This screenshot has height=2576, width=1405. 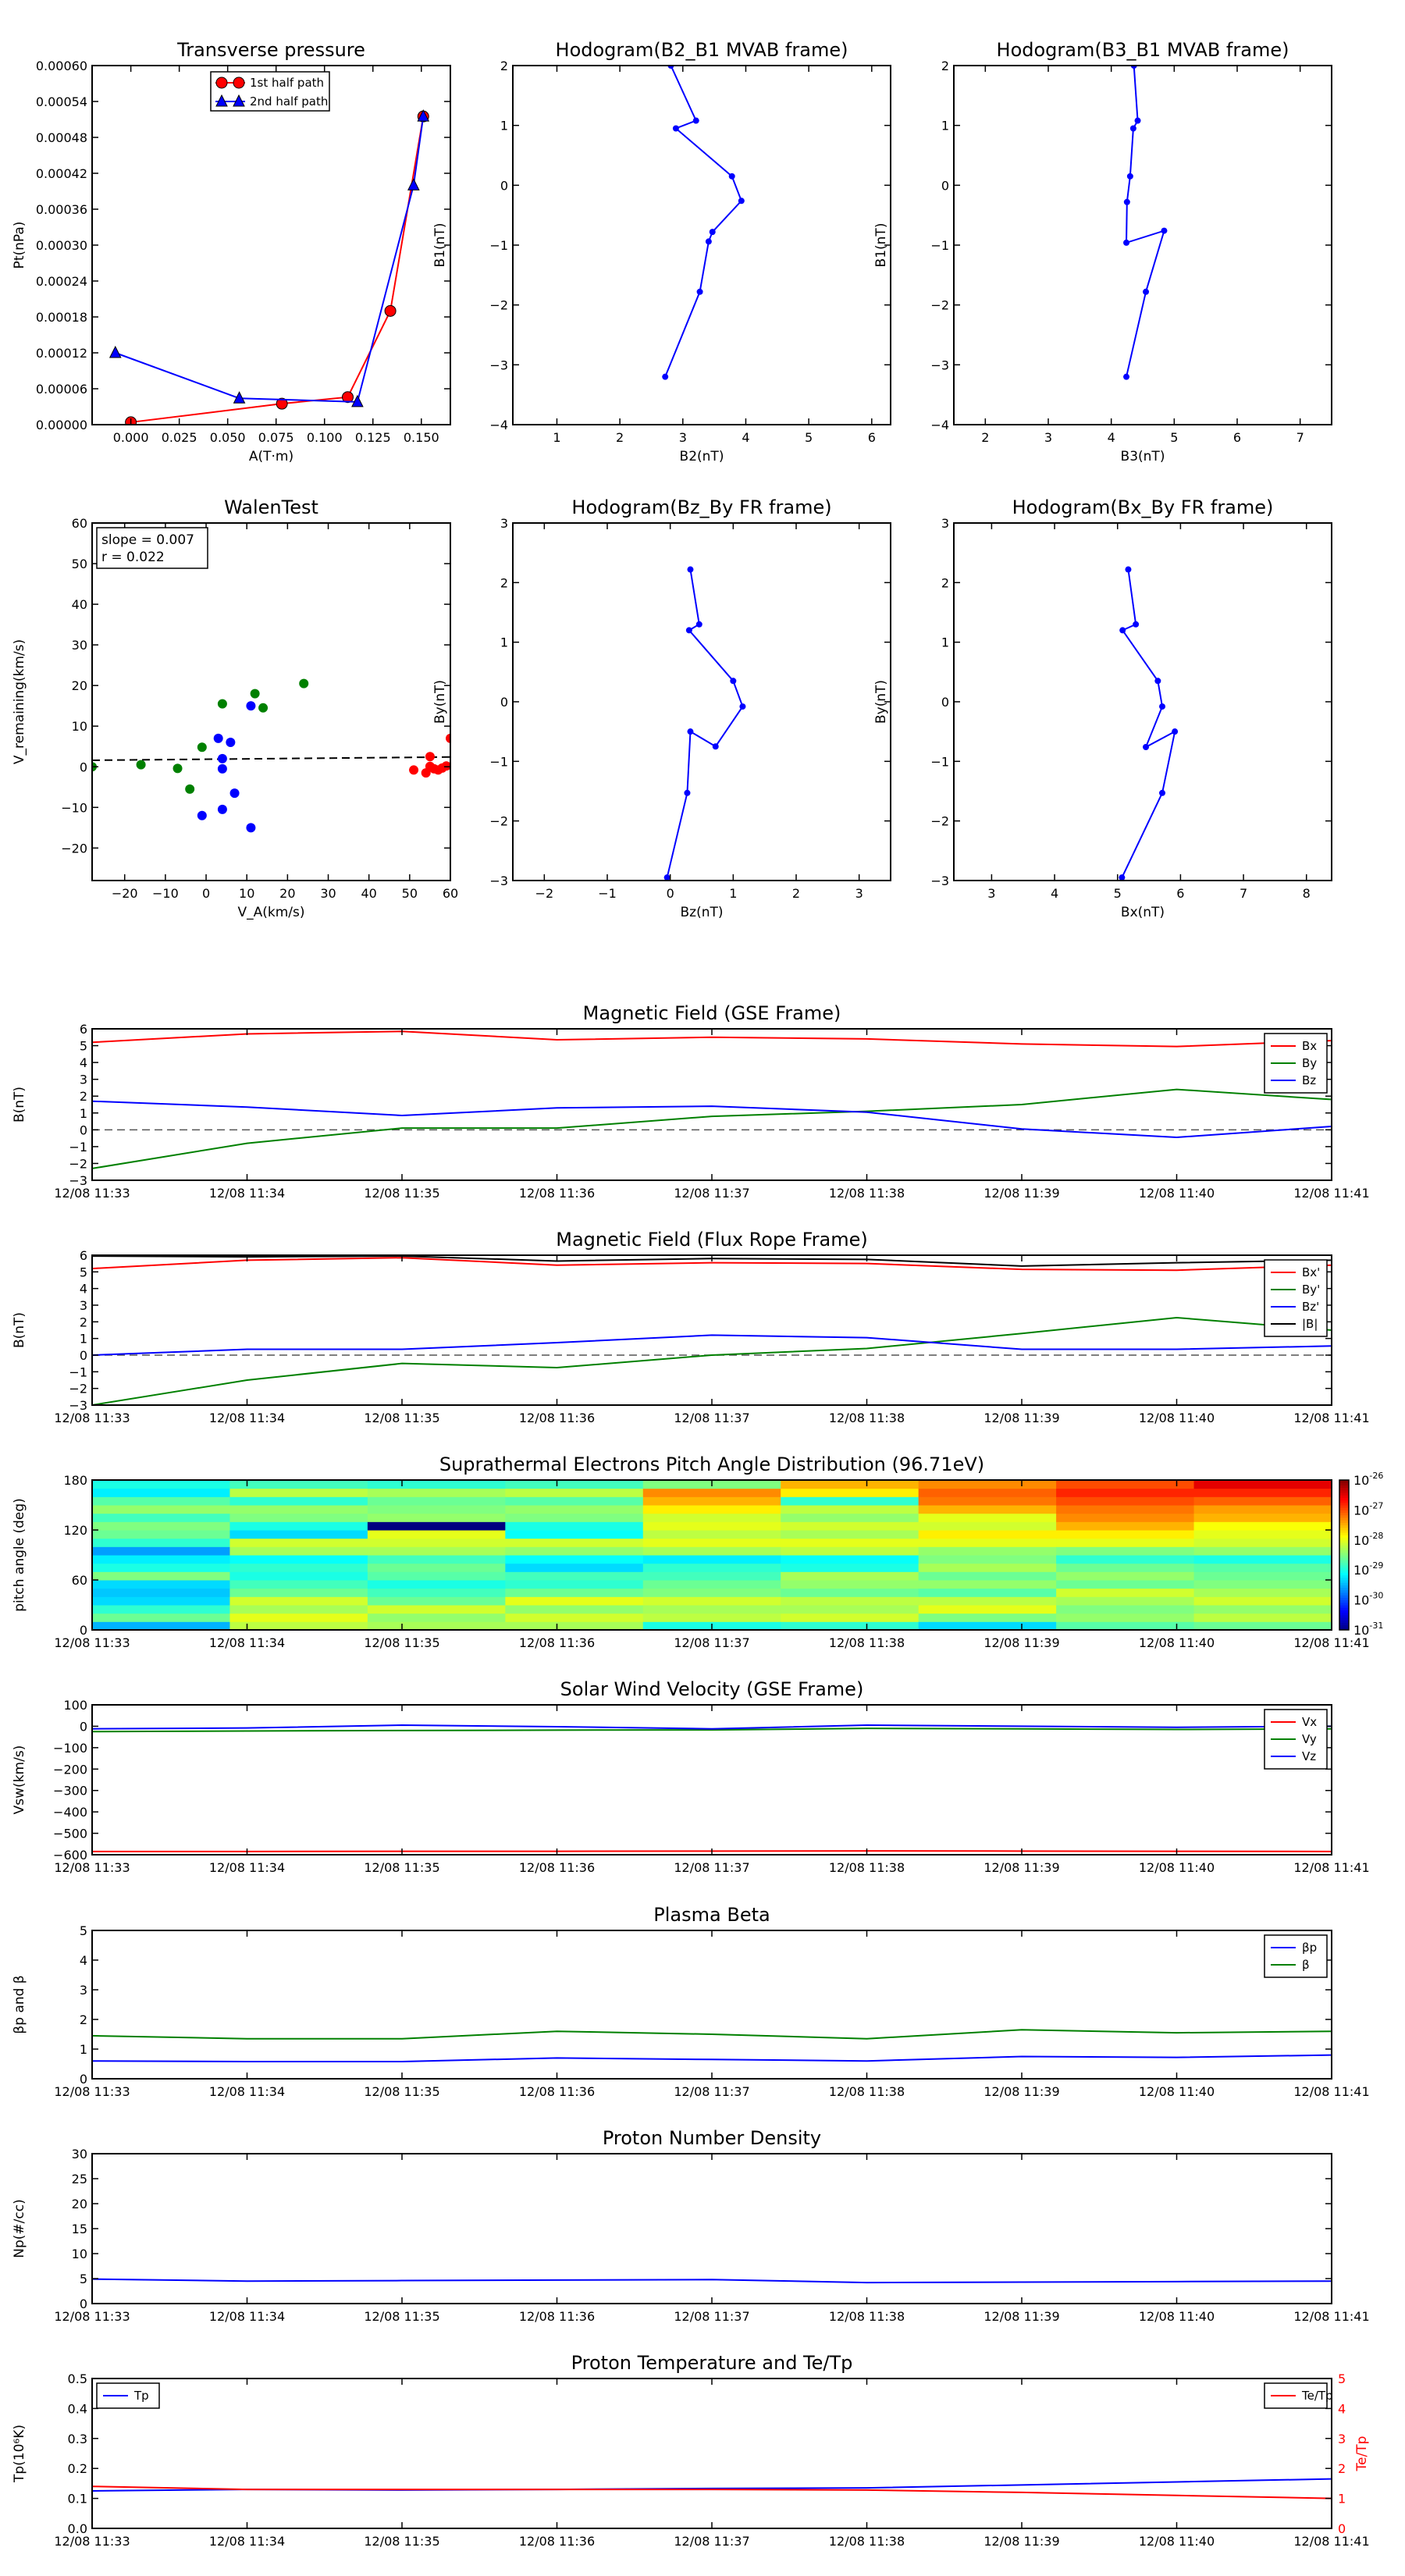 I want to click on x-tick-label: 7, so click(x=1300, y=437).